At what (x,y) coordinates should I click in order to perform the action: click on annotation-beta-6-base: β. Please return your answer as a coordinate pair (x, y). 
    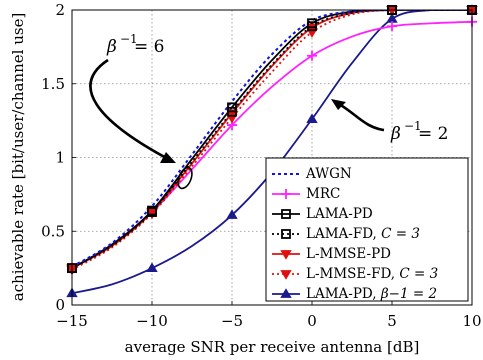
    Looking at the image, I should click on (111, 47).